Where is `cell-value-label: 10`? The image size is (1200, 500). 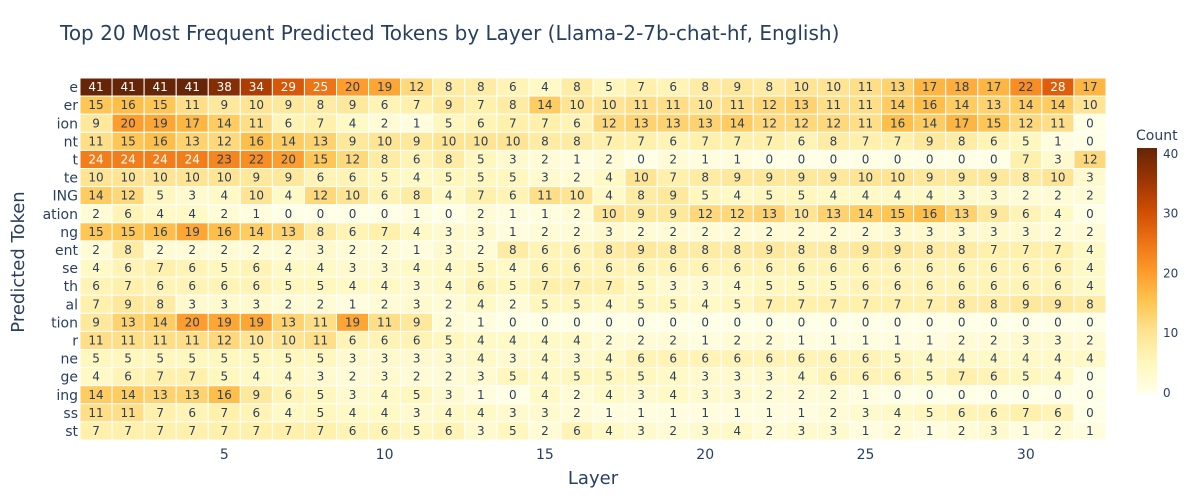
cell-value-label: 10 is located at coordinates (448, 141).